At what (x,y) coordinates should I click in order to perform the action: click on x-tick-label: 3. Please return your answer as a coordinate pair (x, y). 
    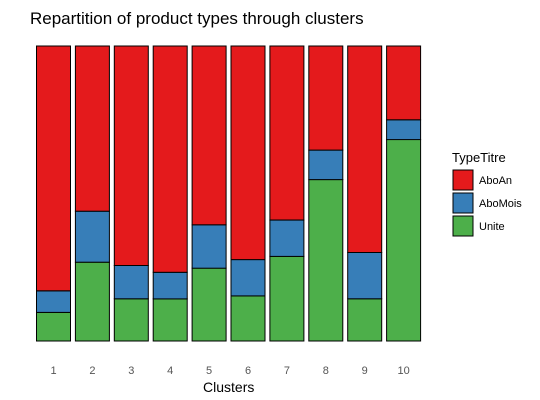
    Looking at the image, I should click on (131, 371).